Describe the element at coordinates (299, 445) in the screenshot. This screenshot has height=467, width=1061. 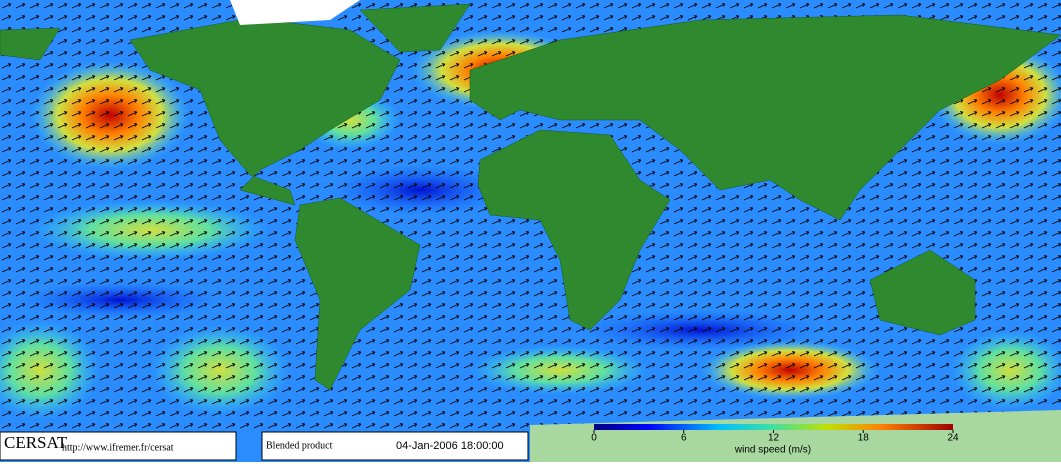
I see `product: Blended product` at that location.